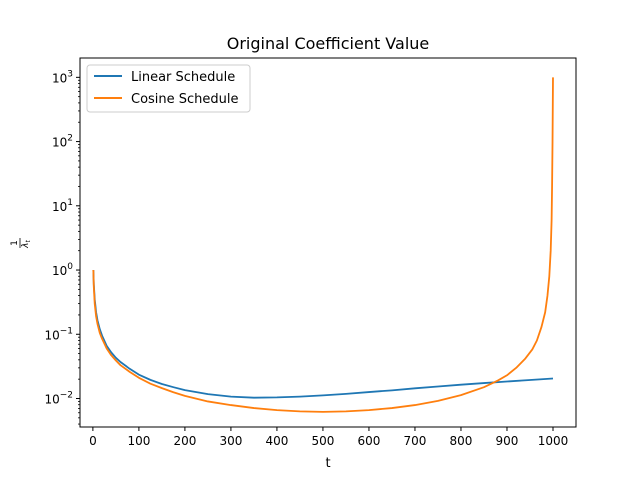  I want to click on y-axis-label: 1 λt, so click(21, 243).